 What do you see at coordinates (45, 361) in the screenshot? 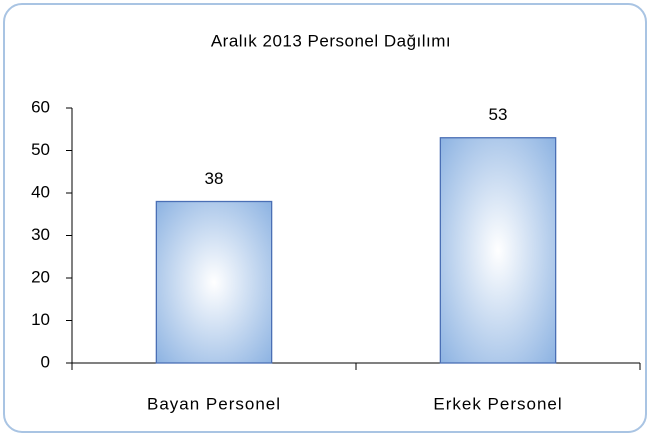
I see `y-tick-label: 0` at bounding box center [45, 361].